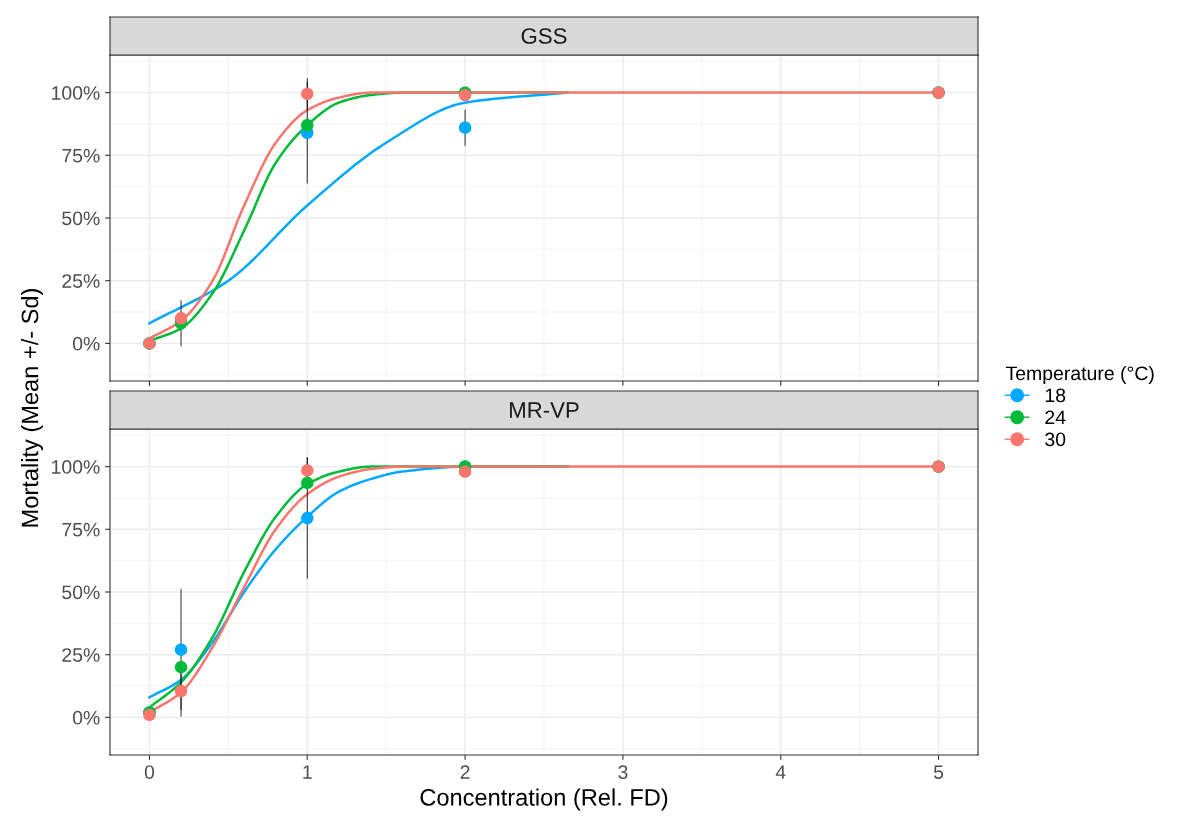 This screenshot has width=1189, height=816. I want to click on x-tick-label: 1, so click(307, 772).